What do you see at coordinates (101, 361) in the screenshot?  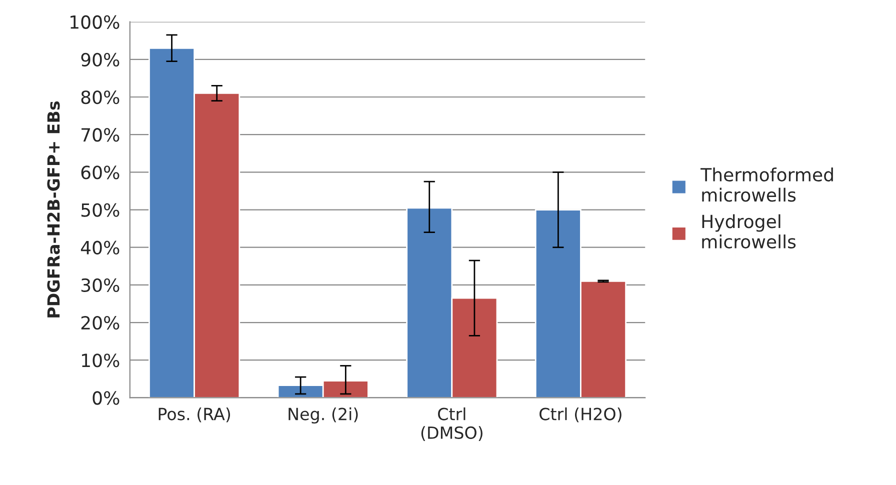 I see `y-tick-label: 10%` at bounding box center [101, 361].